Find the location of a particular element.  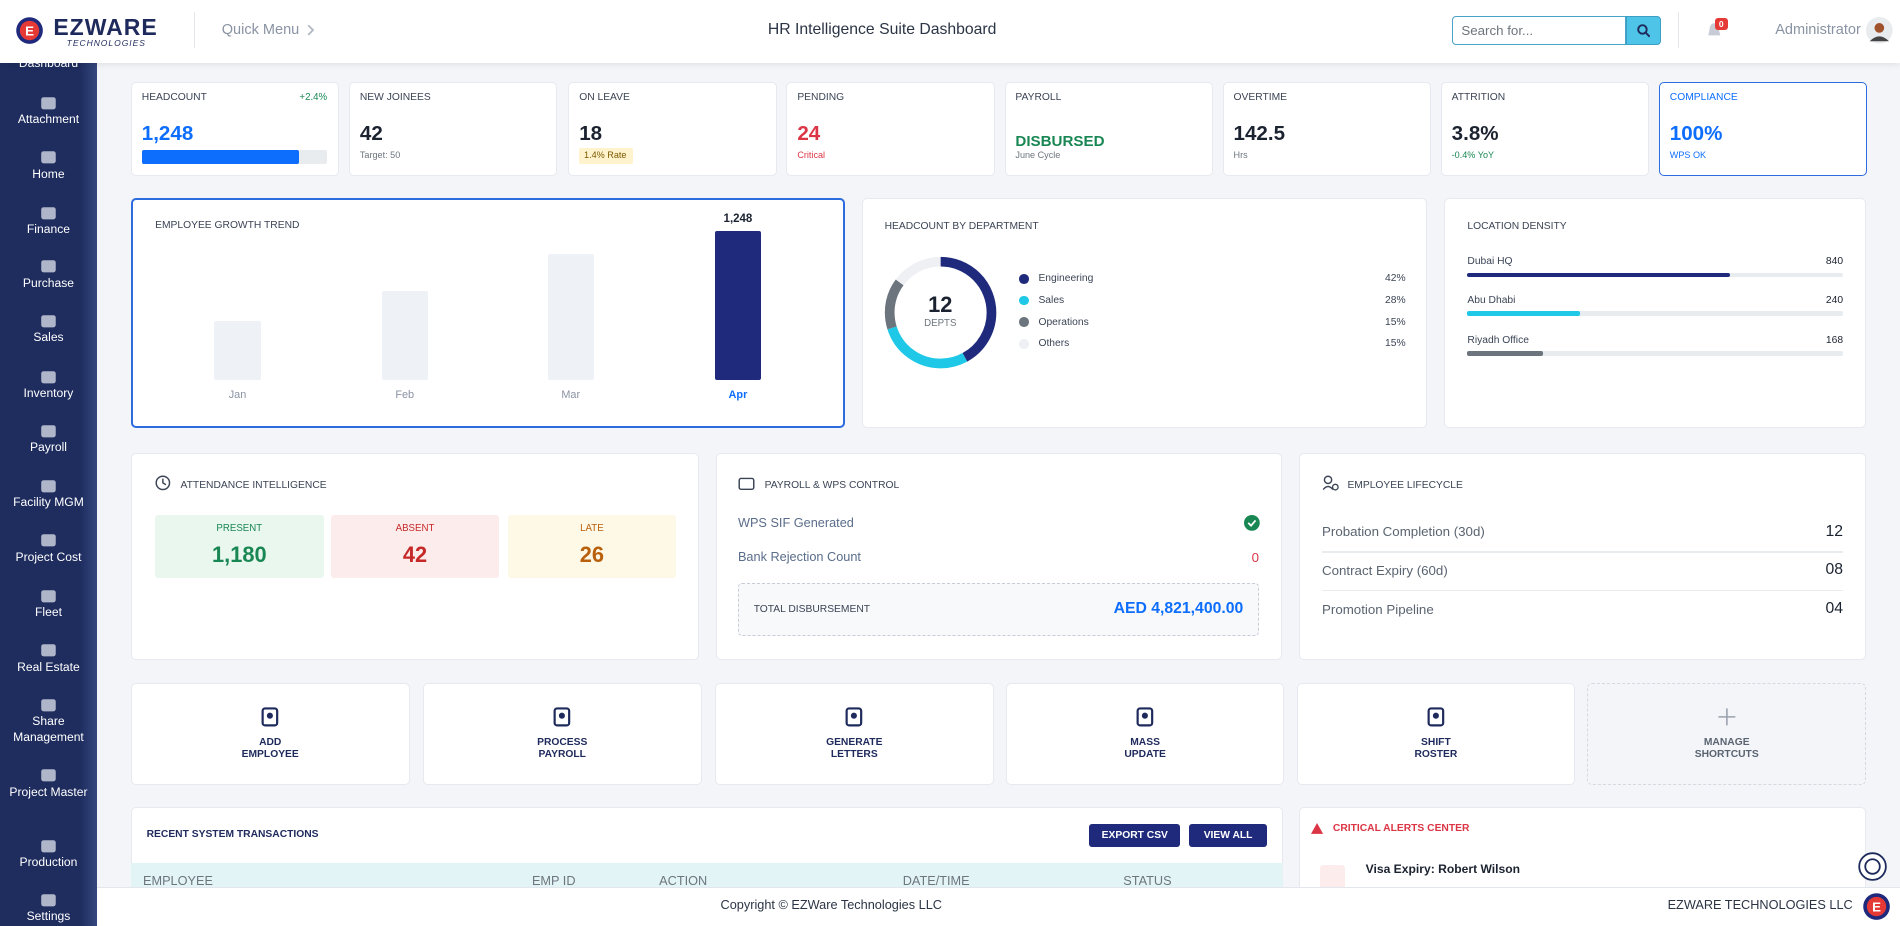

nav-item: Production is located at coordinates (48, 861).